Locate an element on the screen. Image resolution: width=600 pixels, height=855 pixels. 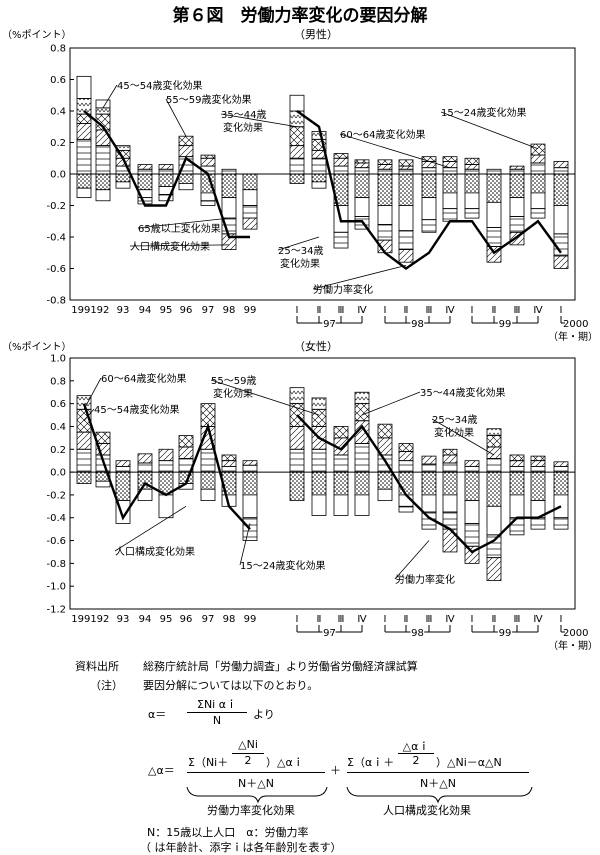
female-y-tick-label: -0.6 is located at coordinates (56, 541).